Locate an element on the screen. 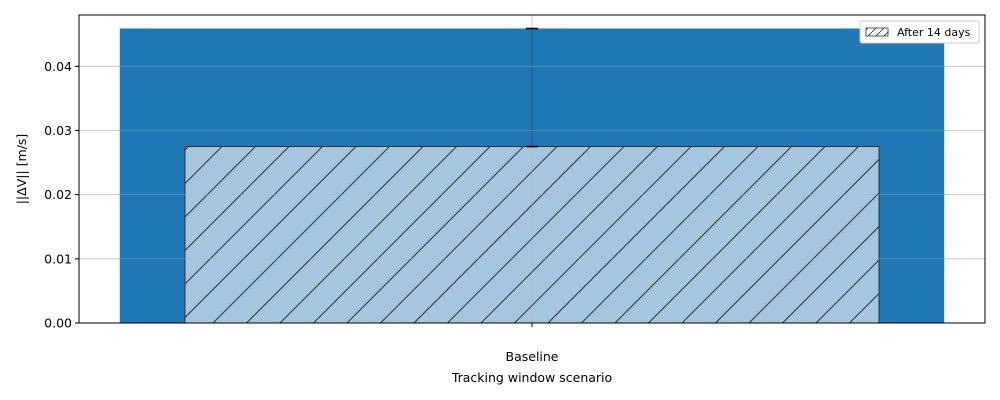 The width and height of the screenshot is (1000, 400). y-axis-label: ||ΔV|| [m/s] is located at coordinates (21, 169).